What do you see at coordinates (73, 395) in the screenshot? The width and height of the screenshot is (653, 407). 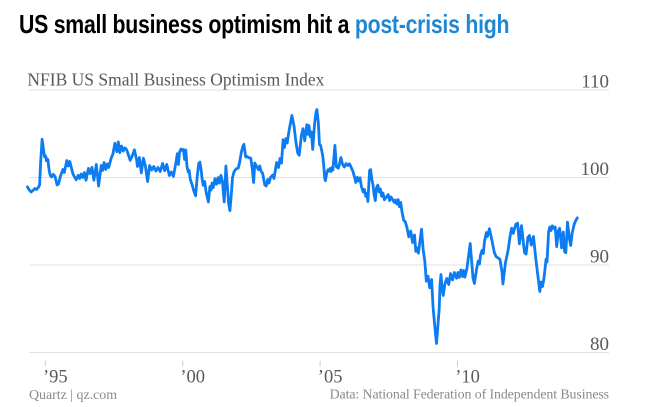 I see `svg-text: Quartz | qz.com` at bounding box center [73, 395].